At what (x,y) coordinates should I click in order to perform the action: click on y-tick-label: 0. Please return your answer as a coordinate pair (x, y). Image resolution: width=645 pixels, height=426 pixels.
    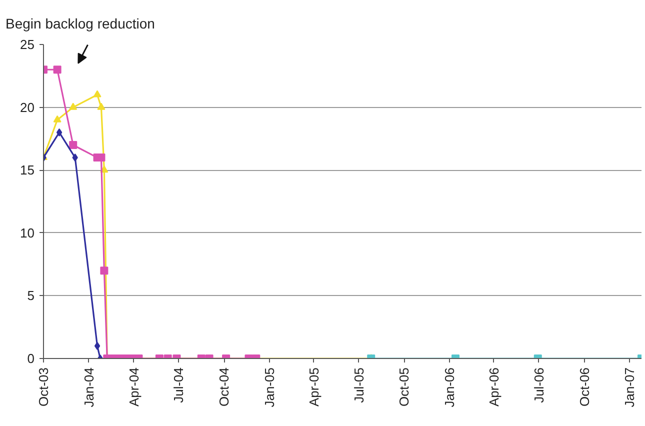
    Looking at the image, I should click on (31, 358).